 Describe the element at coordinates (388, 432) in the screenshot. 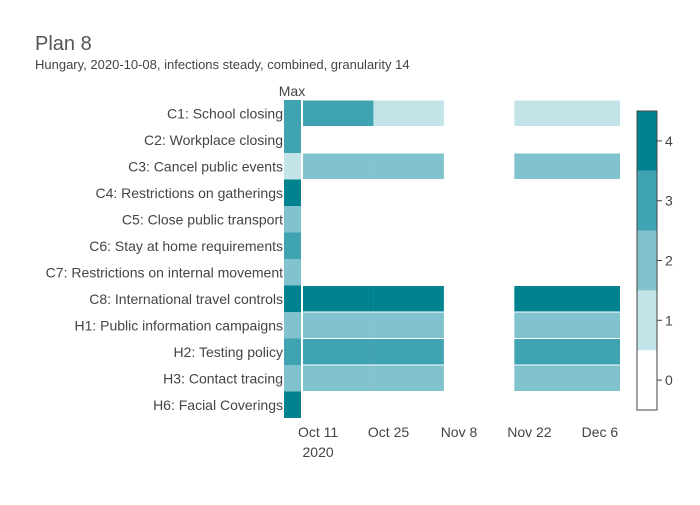

I see `x-tick-label: Oct 25` at that location.